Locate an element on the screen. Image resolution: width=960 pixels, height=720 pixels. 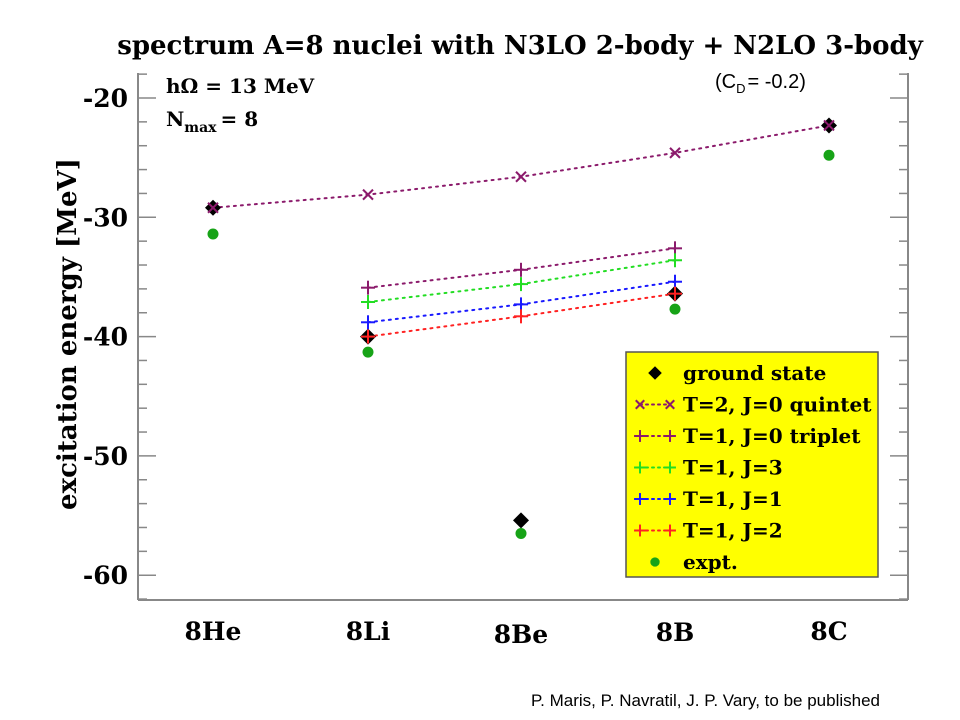
legend-entry: T=1, J=3 is located at coordinates (708, 468).